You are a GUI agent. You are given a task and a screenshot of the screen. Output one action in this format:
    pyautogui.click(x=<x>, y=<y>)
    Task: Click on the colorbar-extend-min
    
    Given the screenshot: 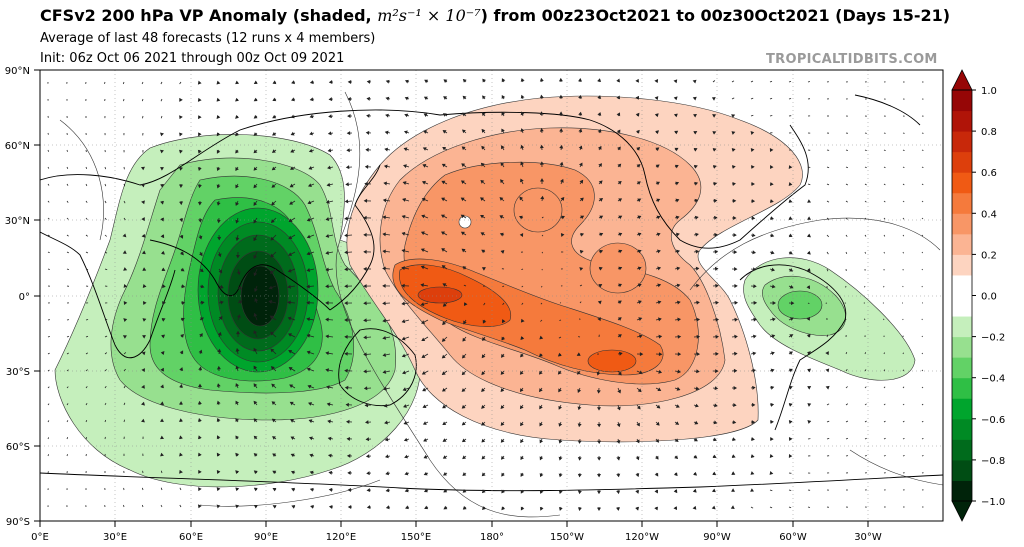 What is the action you would take?
    pyautogui.click(x=962, y=511)
    